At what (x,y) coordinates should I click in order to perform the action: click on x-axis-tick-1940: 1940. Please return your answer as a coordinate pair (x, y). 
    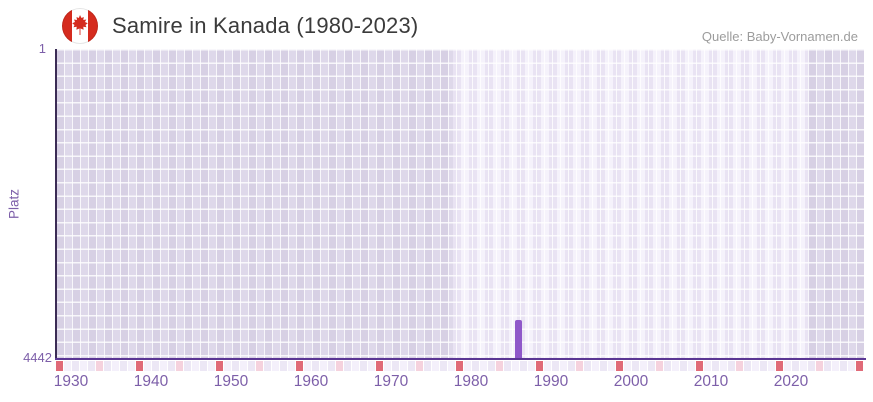
    Looking at the image, I should click on (151, 381).